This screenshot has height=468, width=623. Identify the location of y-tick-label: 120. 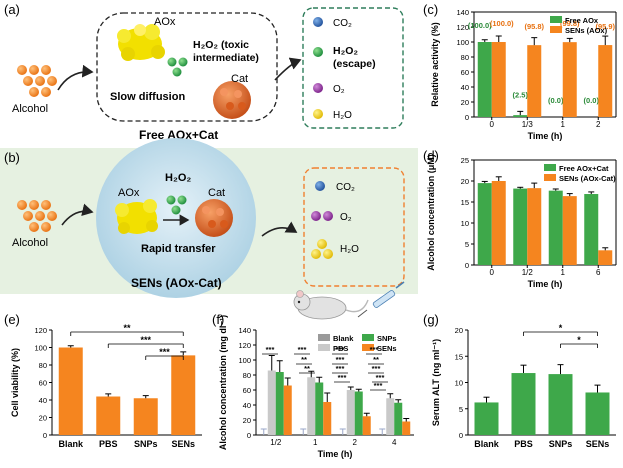
(40, 330).